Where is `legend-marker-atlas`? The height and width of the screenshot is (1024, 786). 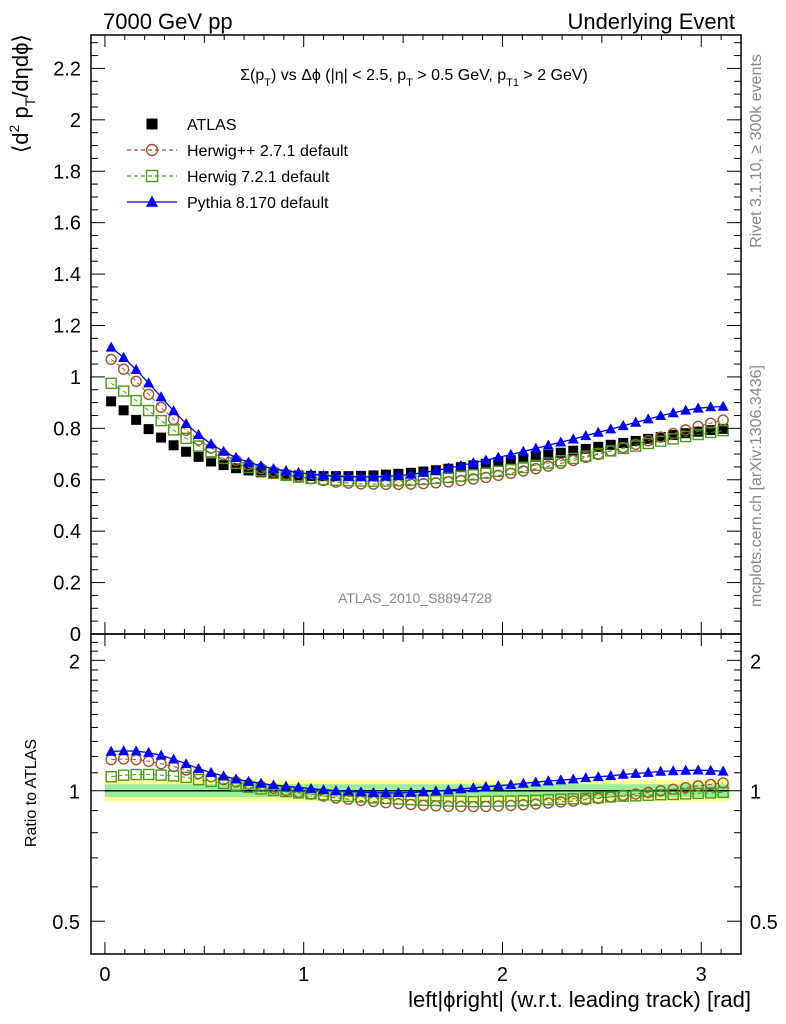 legend-marker-atlas is located at coordinates (152, 124).